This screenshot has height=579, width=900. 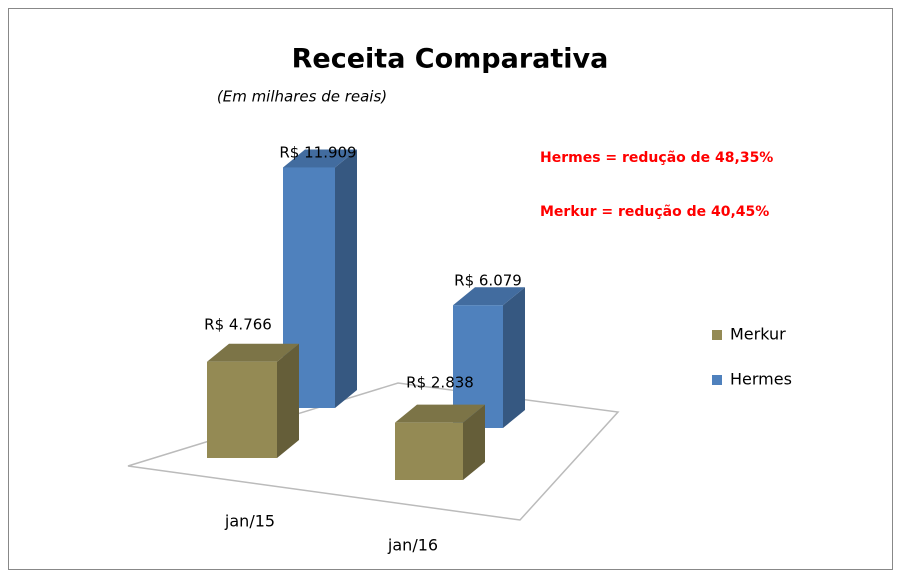 What do you see at coordinates (440, 383) in the screenshot?
I see `value-label: R$ 2.838` at bounding box center [440, 383].